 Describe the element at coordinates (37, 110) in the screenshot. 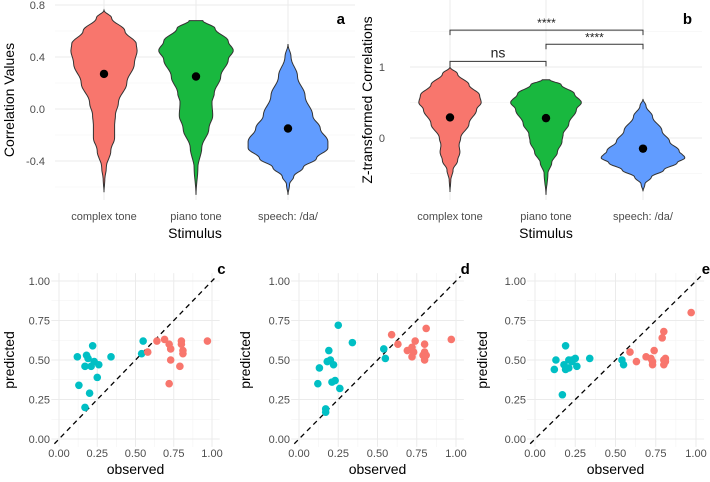

I see `y-tick-label: 0.0` at that location.